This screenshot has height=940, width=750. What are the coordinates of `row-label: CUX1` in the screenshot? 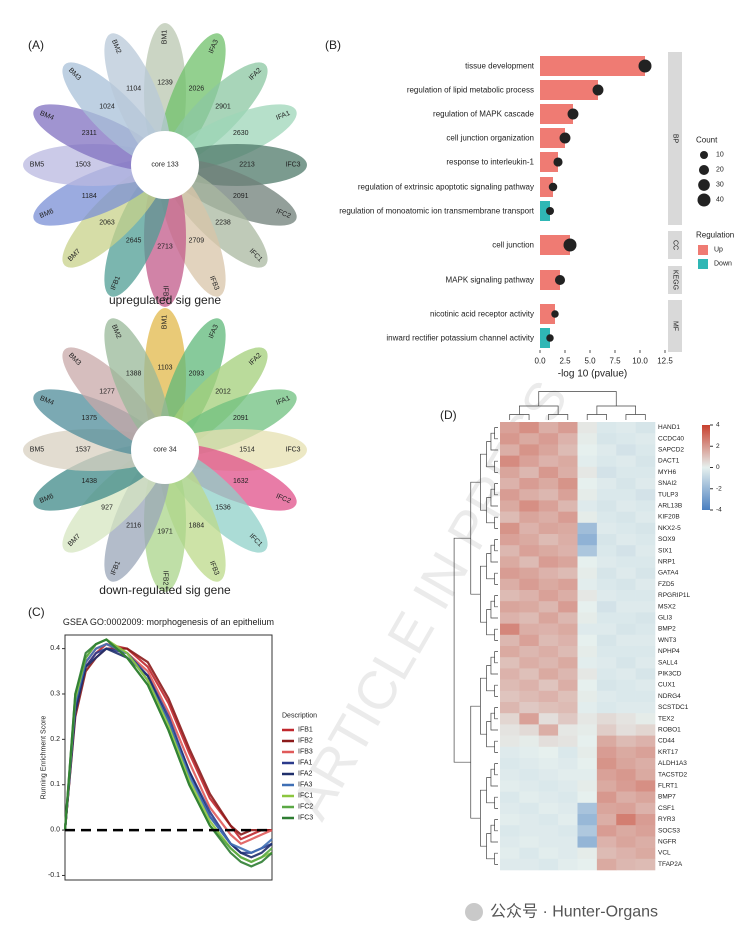 It's located at (667, 685).